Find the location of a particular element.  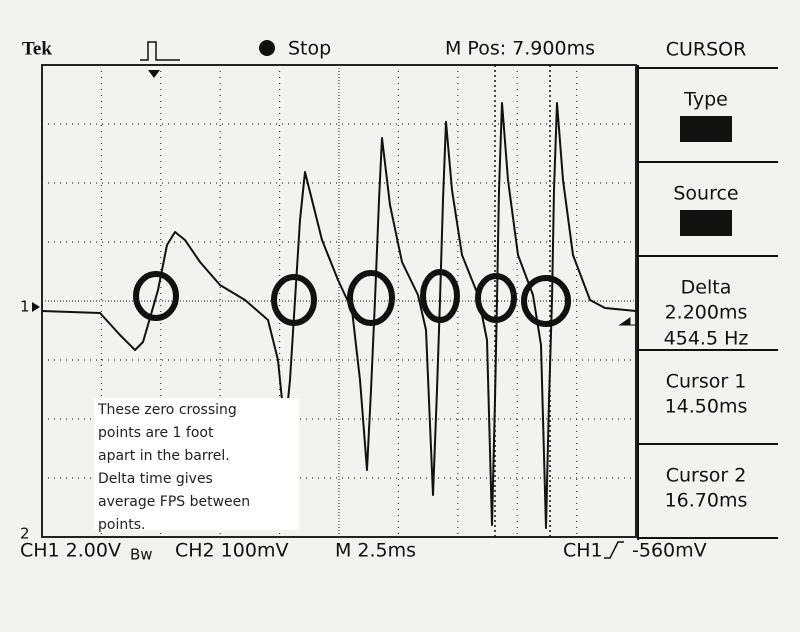

stop-icon is located at coordinates (267, 48).